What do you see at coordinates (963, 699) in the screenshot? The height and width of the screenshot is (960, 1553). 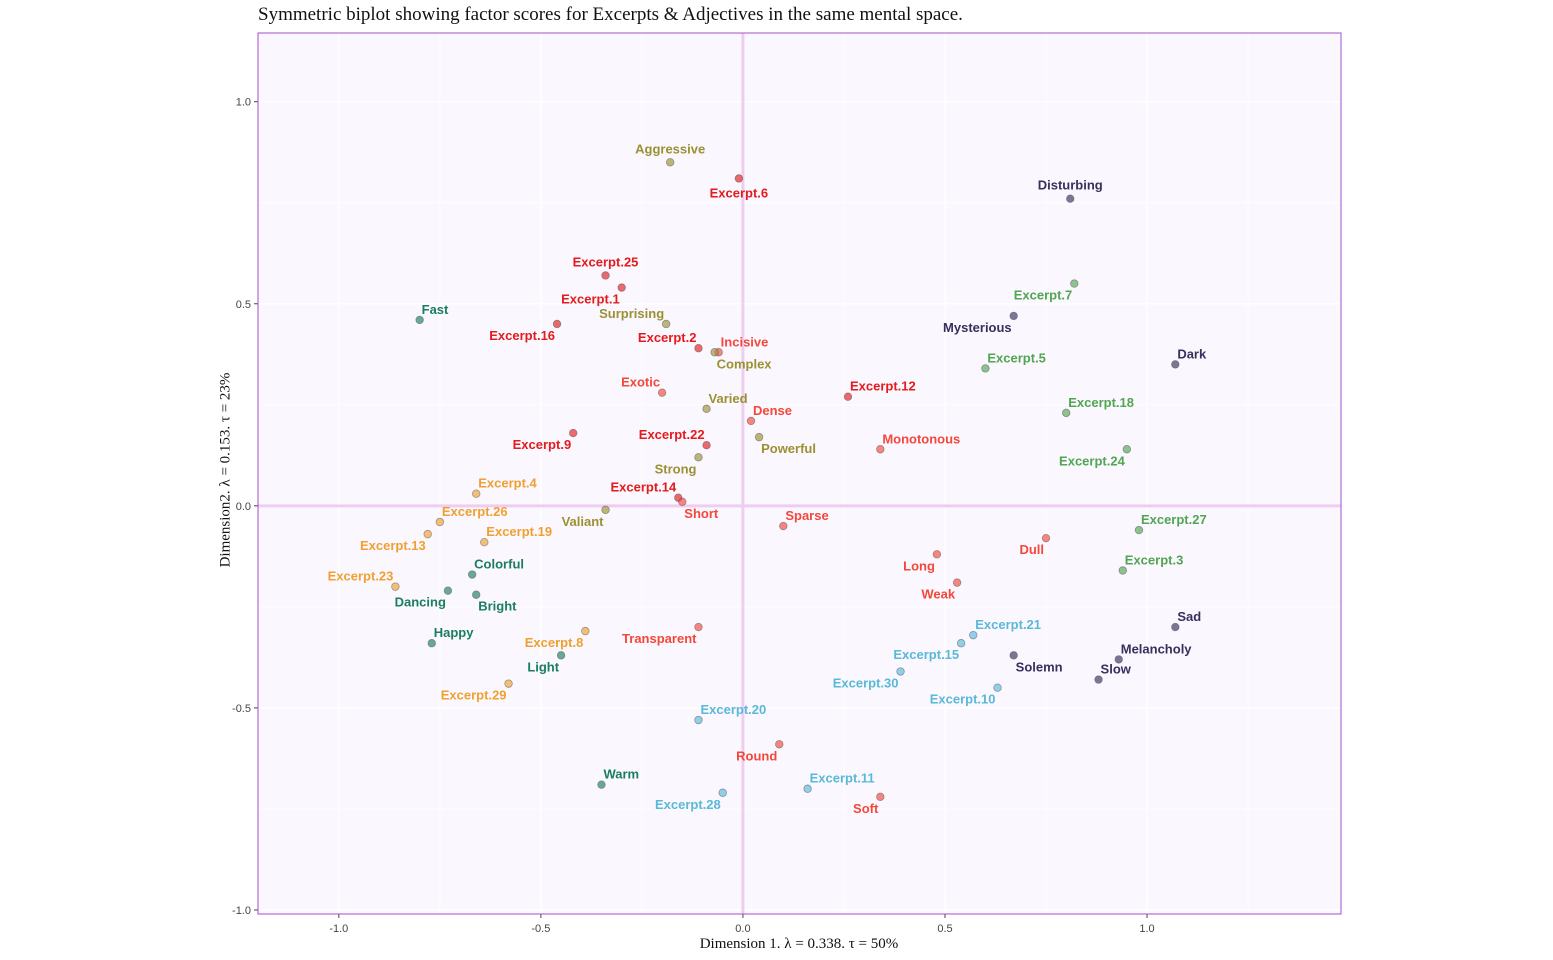 I see `point-label: Excerpt.10` at bounding box center [963, 699].